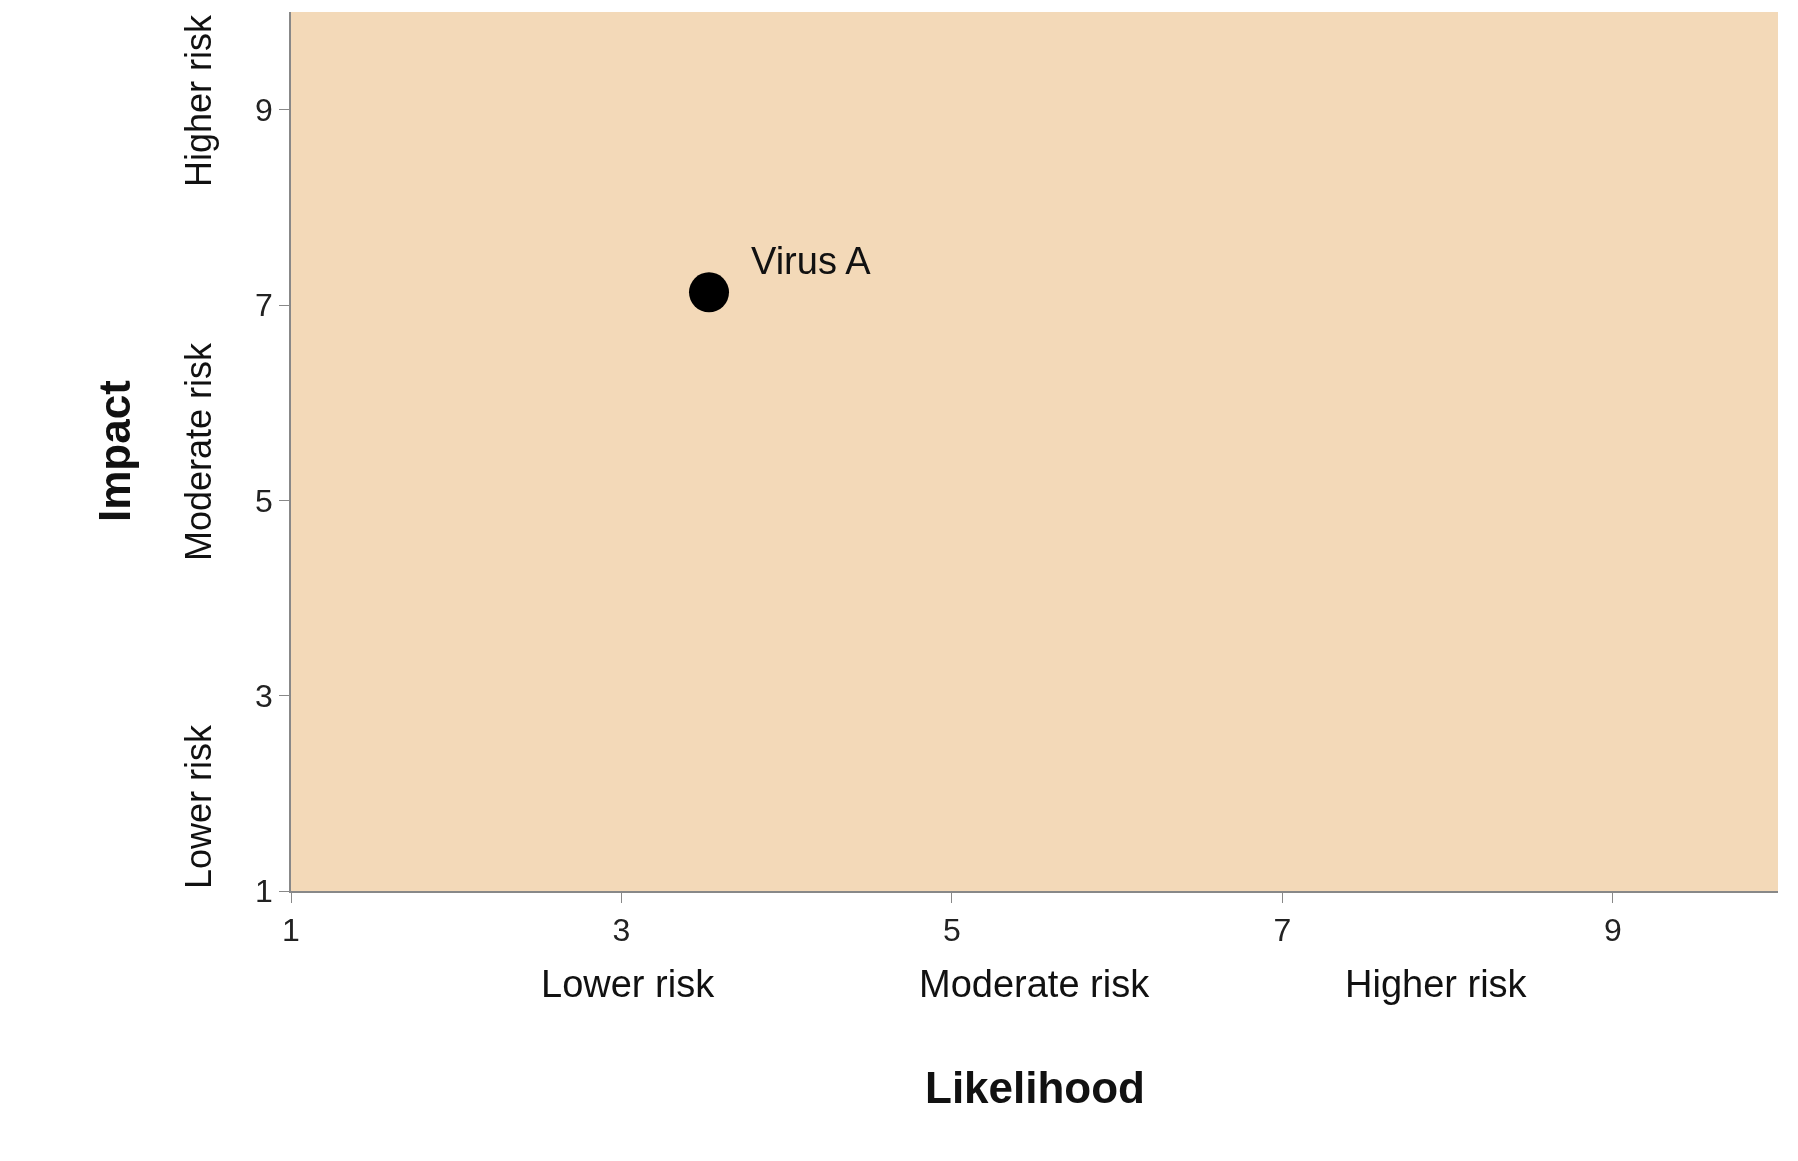  What do you see at coordinates (264, 500) in the screenshot?
I see `y-tick-label: 5` at bounding box center [264, 500].